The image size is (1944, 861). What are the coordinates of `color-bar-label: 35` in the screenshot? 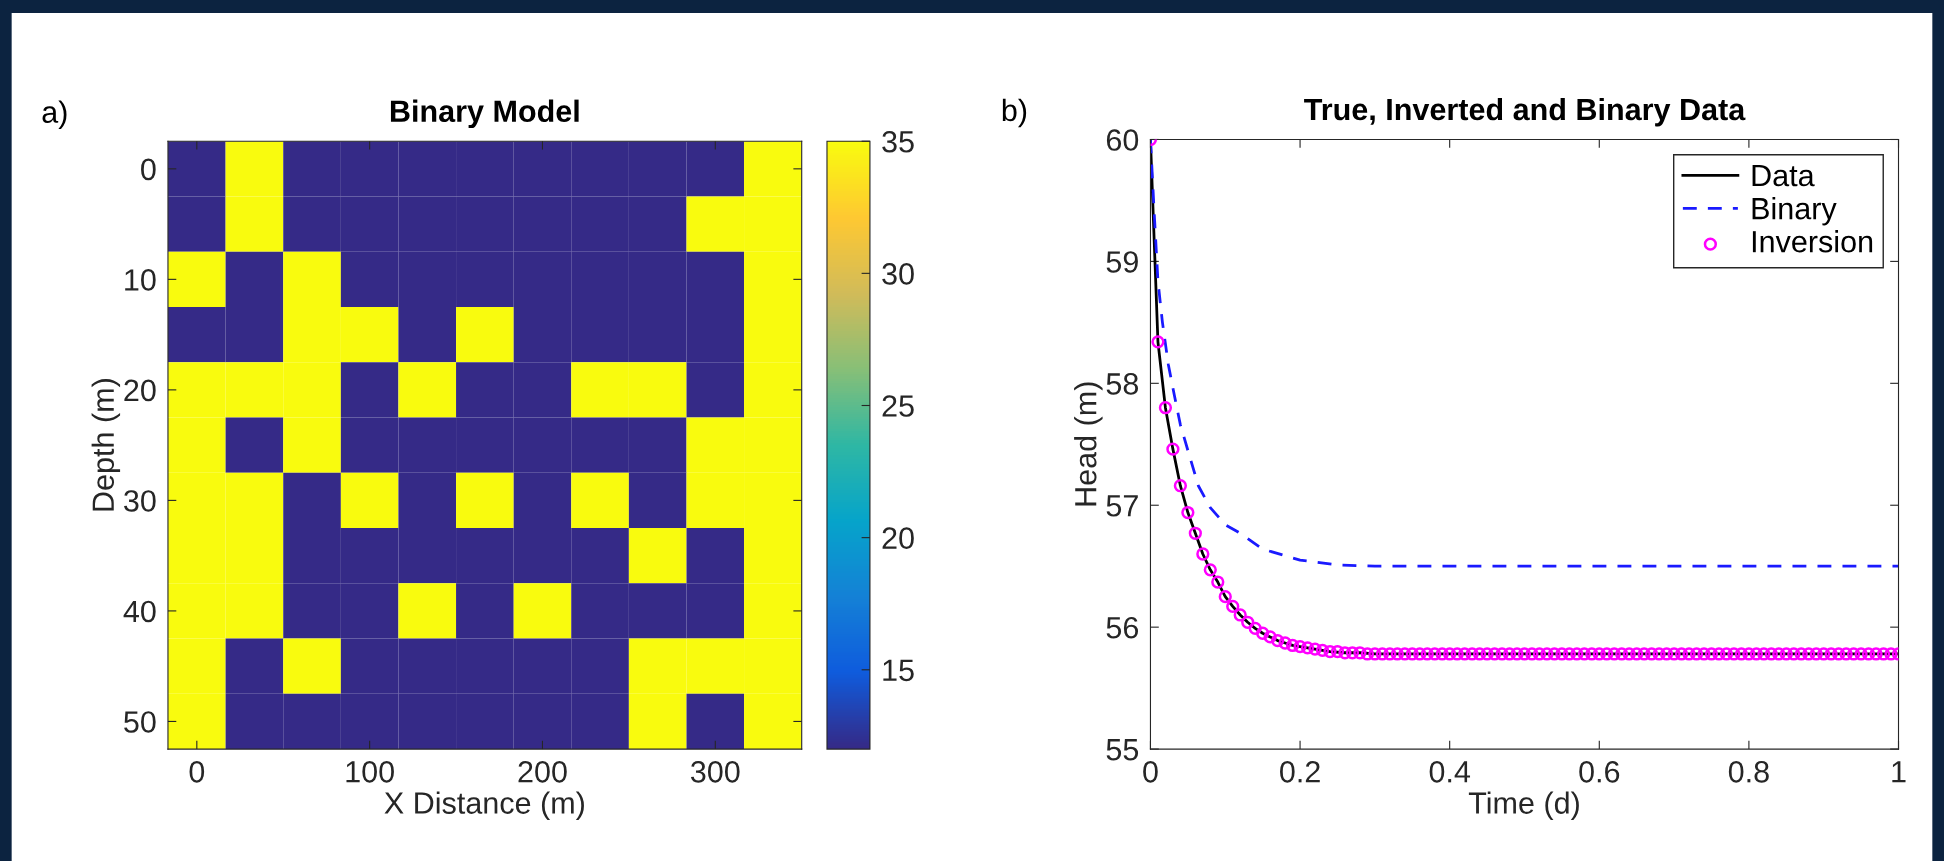 It's located at (898, 141).